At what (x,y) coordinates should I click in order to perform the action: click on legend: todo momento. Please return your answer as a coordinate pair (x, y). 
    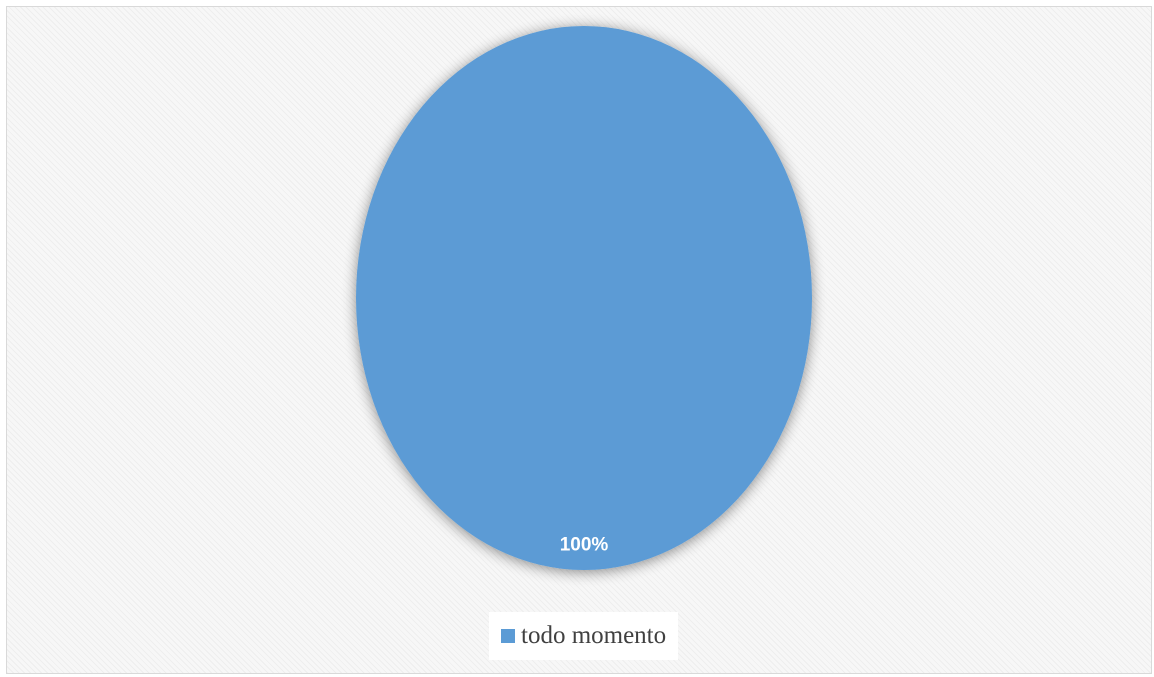
    Looking at the image, I should click on (584, 636).